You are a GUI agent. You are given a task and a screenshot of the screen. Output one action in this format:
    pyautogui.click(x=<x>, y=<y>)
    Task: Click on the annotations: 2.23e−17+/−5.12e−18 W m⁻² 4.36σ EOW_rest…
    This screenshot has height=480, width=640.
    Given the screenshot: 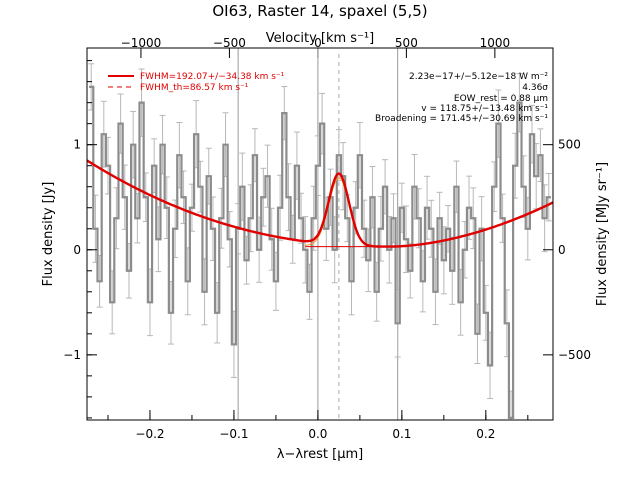 What is the action you would take?
    pyautogui.click(x=461, y=98)
    